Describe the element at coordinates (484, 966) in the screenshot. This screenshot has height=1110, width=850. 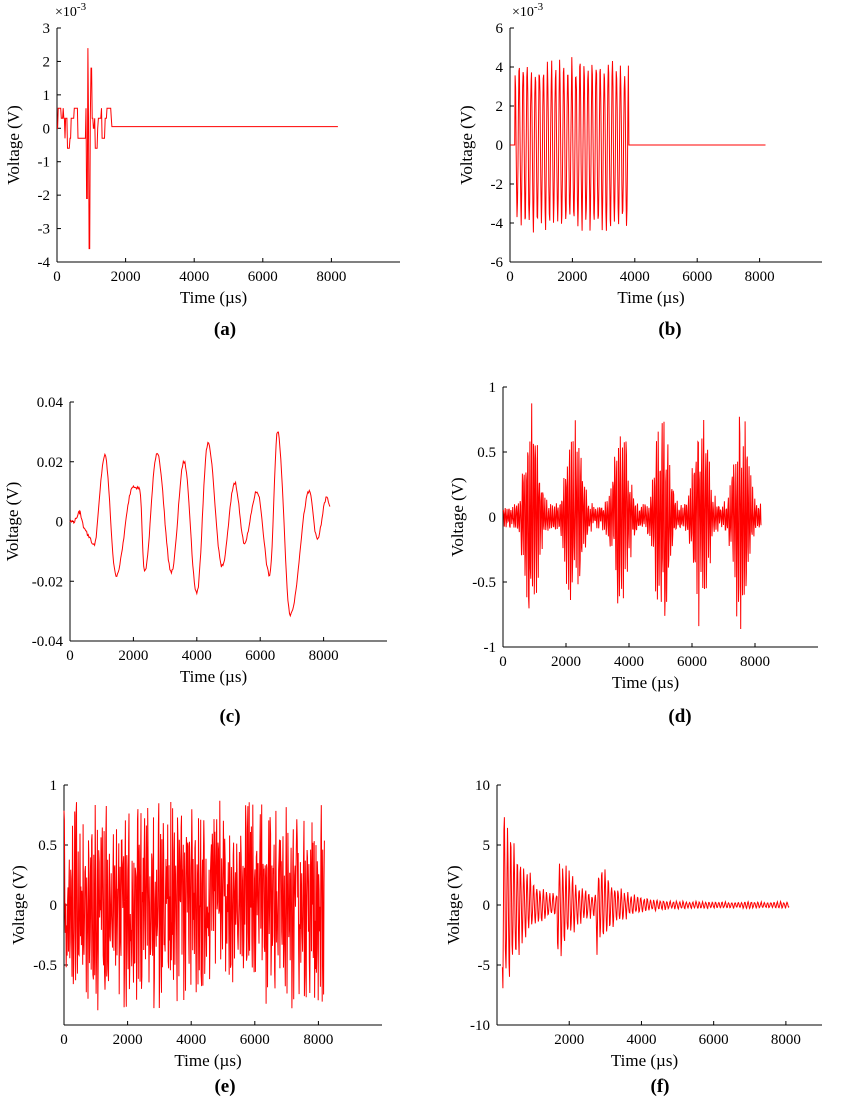
I see `y-tick-label: -5` at that location.